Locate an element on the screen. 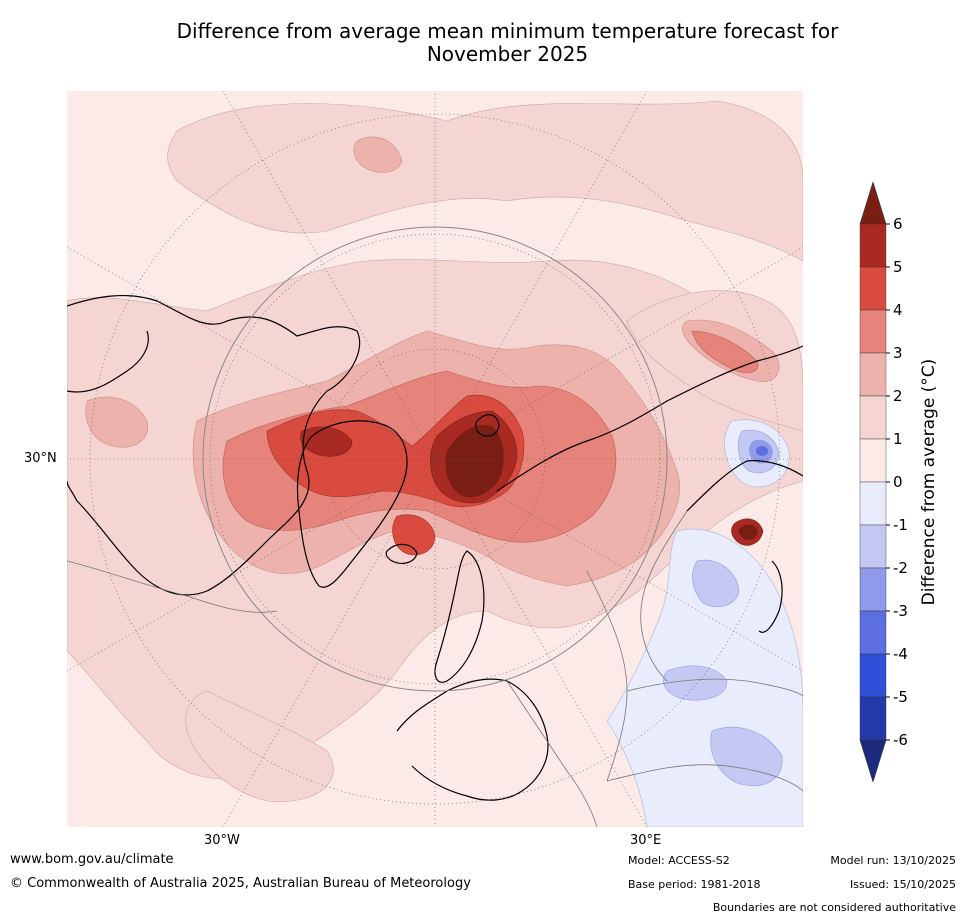 This screenshot has width=965, height=919. coastline-svalbard is located at coordinates (487, 425).